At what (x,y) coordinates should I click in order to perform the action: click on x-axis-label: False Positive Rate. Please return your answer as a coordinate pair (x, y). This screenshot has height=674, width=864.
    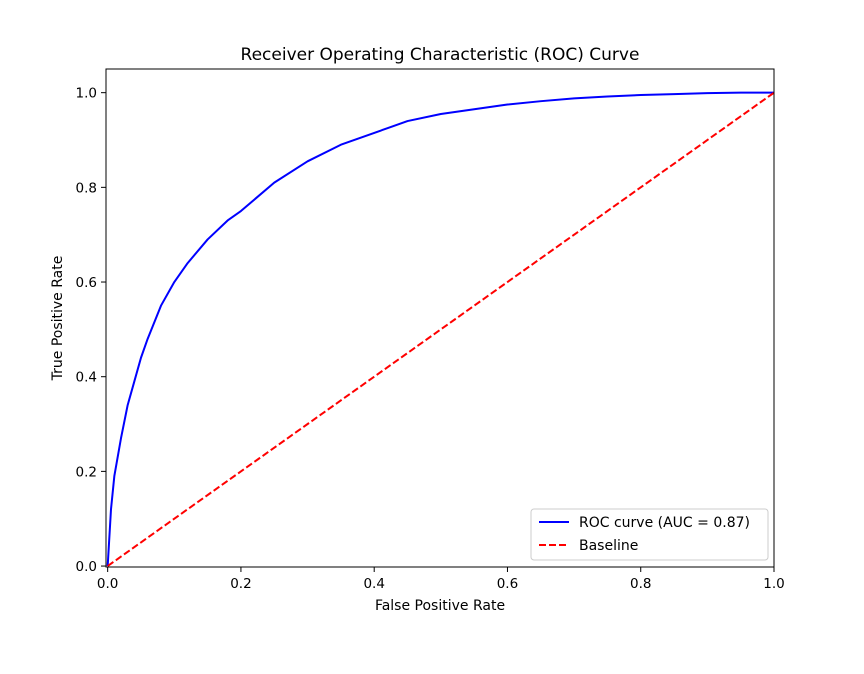
    Looking at the image, I should click on (440, 606).